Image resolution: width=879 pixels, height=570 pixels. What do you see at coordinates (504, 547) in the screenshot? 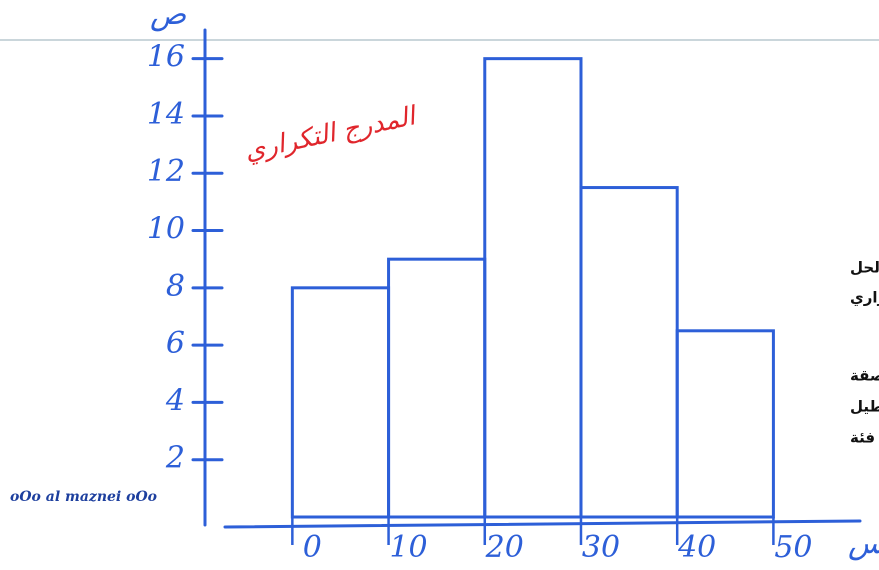
I see `x-tick-label: 20` at bounding box center [504, 547].